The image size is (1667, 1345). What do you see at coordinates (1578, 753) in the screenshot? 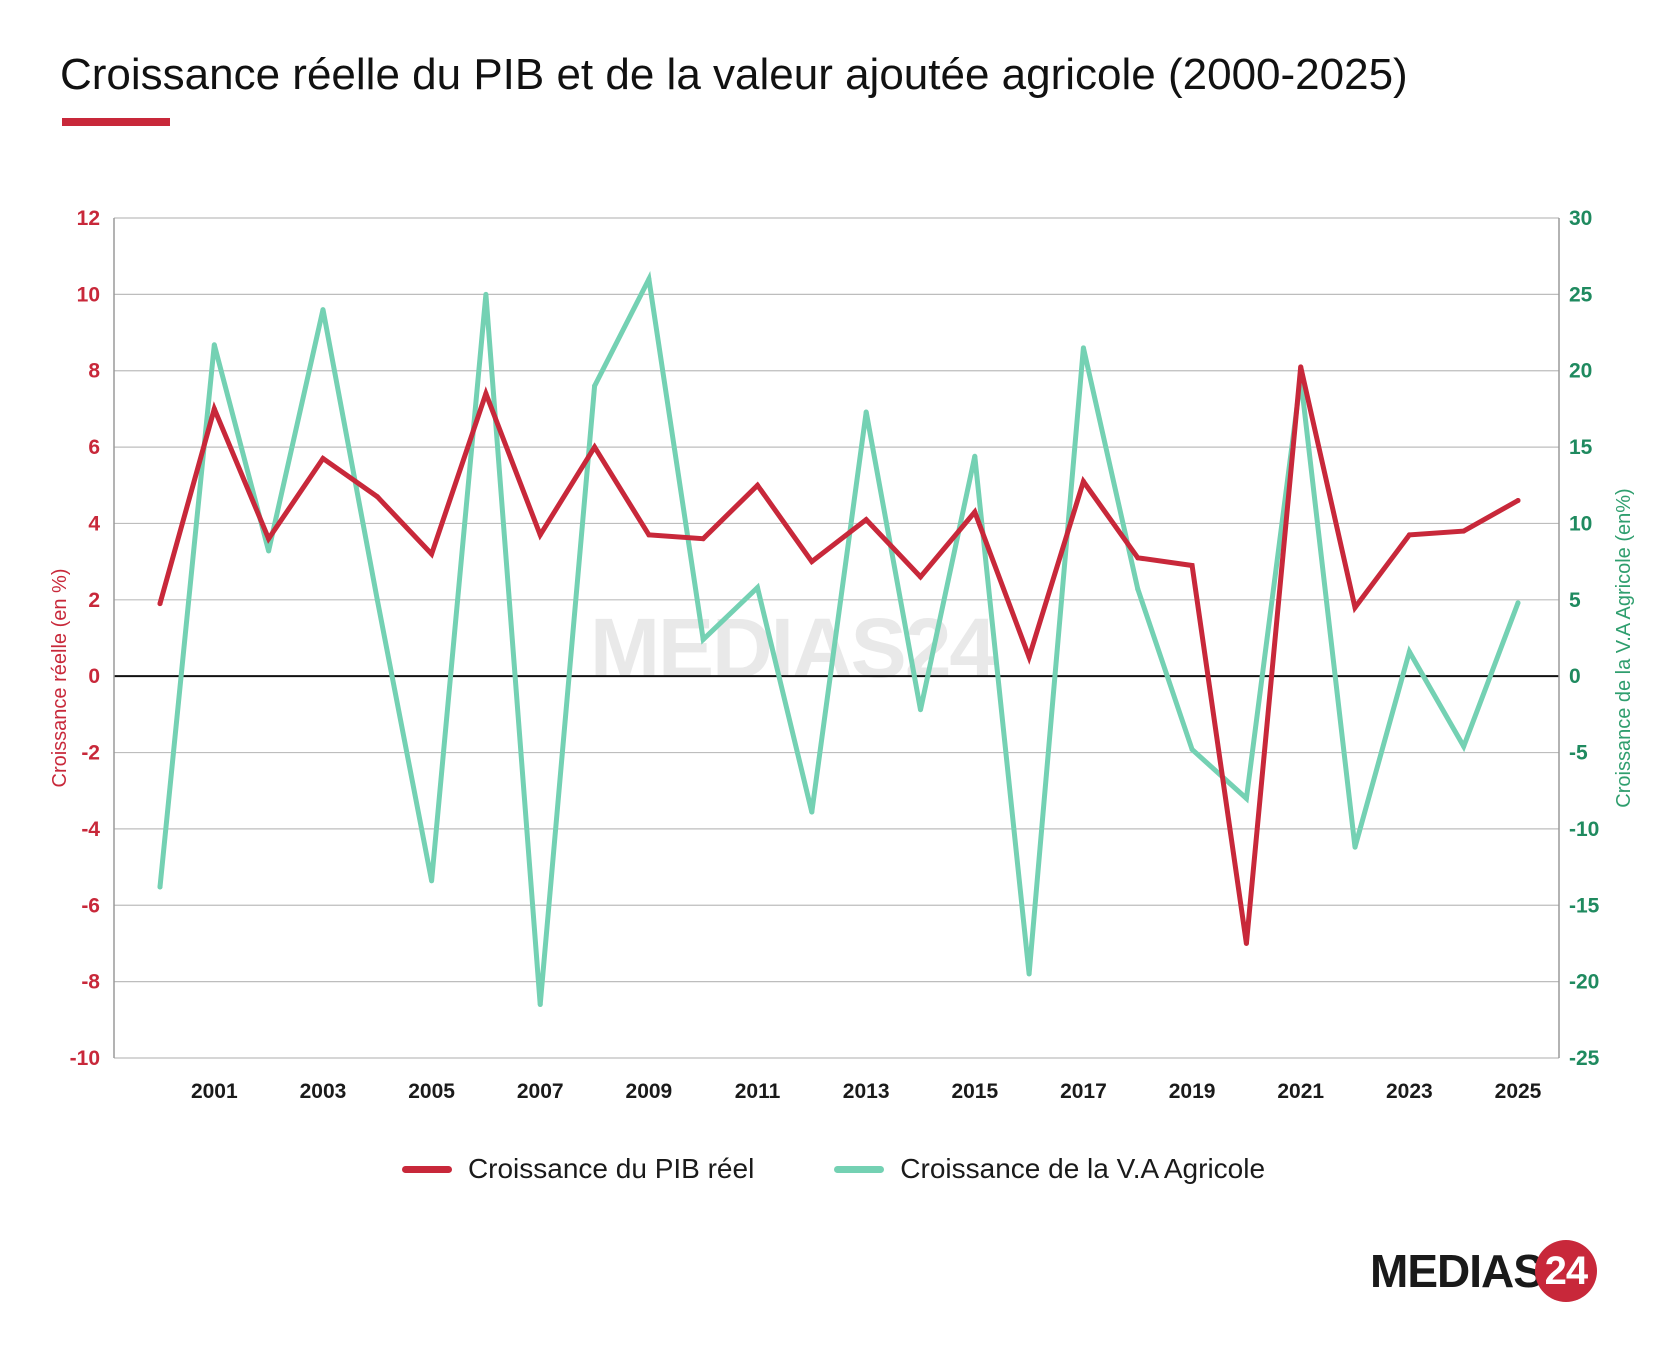
I see `y-right-tick-label: -5` at bounding box center [1578, 753].